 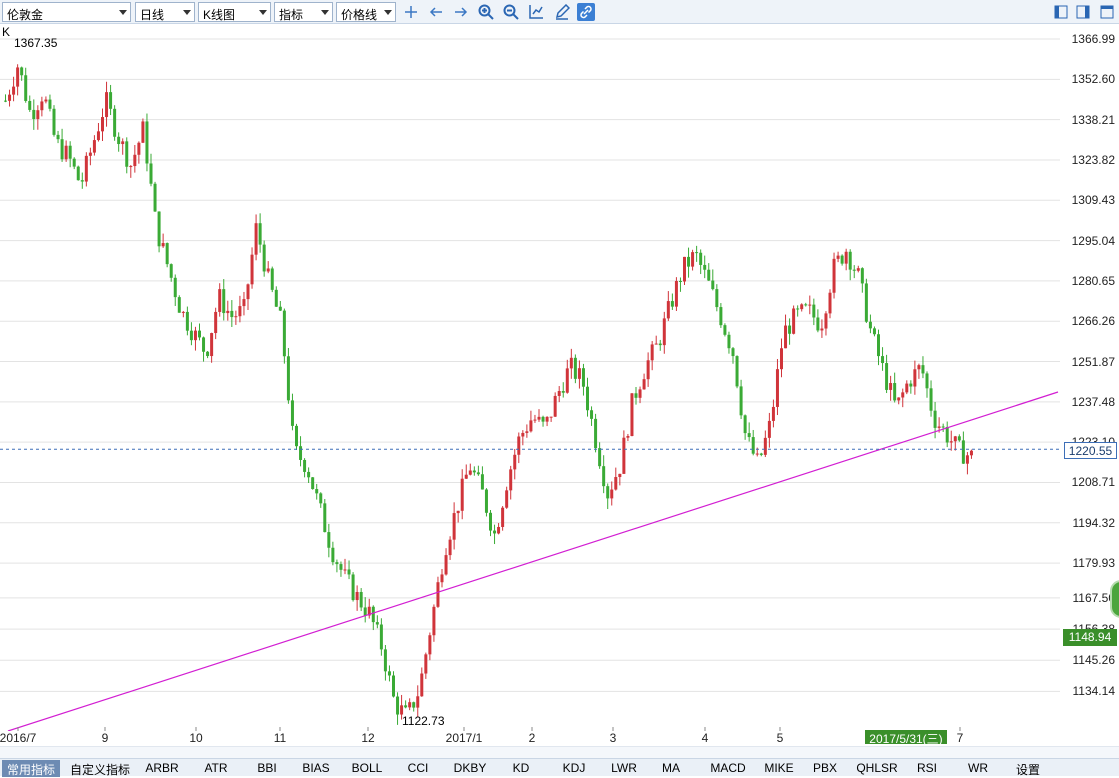 What do you see at coordinates (165, 12) in the screenshot?
I see `period-select: 日线` at bounding box center [165, 12].